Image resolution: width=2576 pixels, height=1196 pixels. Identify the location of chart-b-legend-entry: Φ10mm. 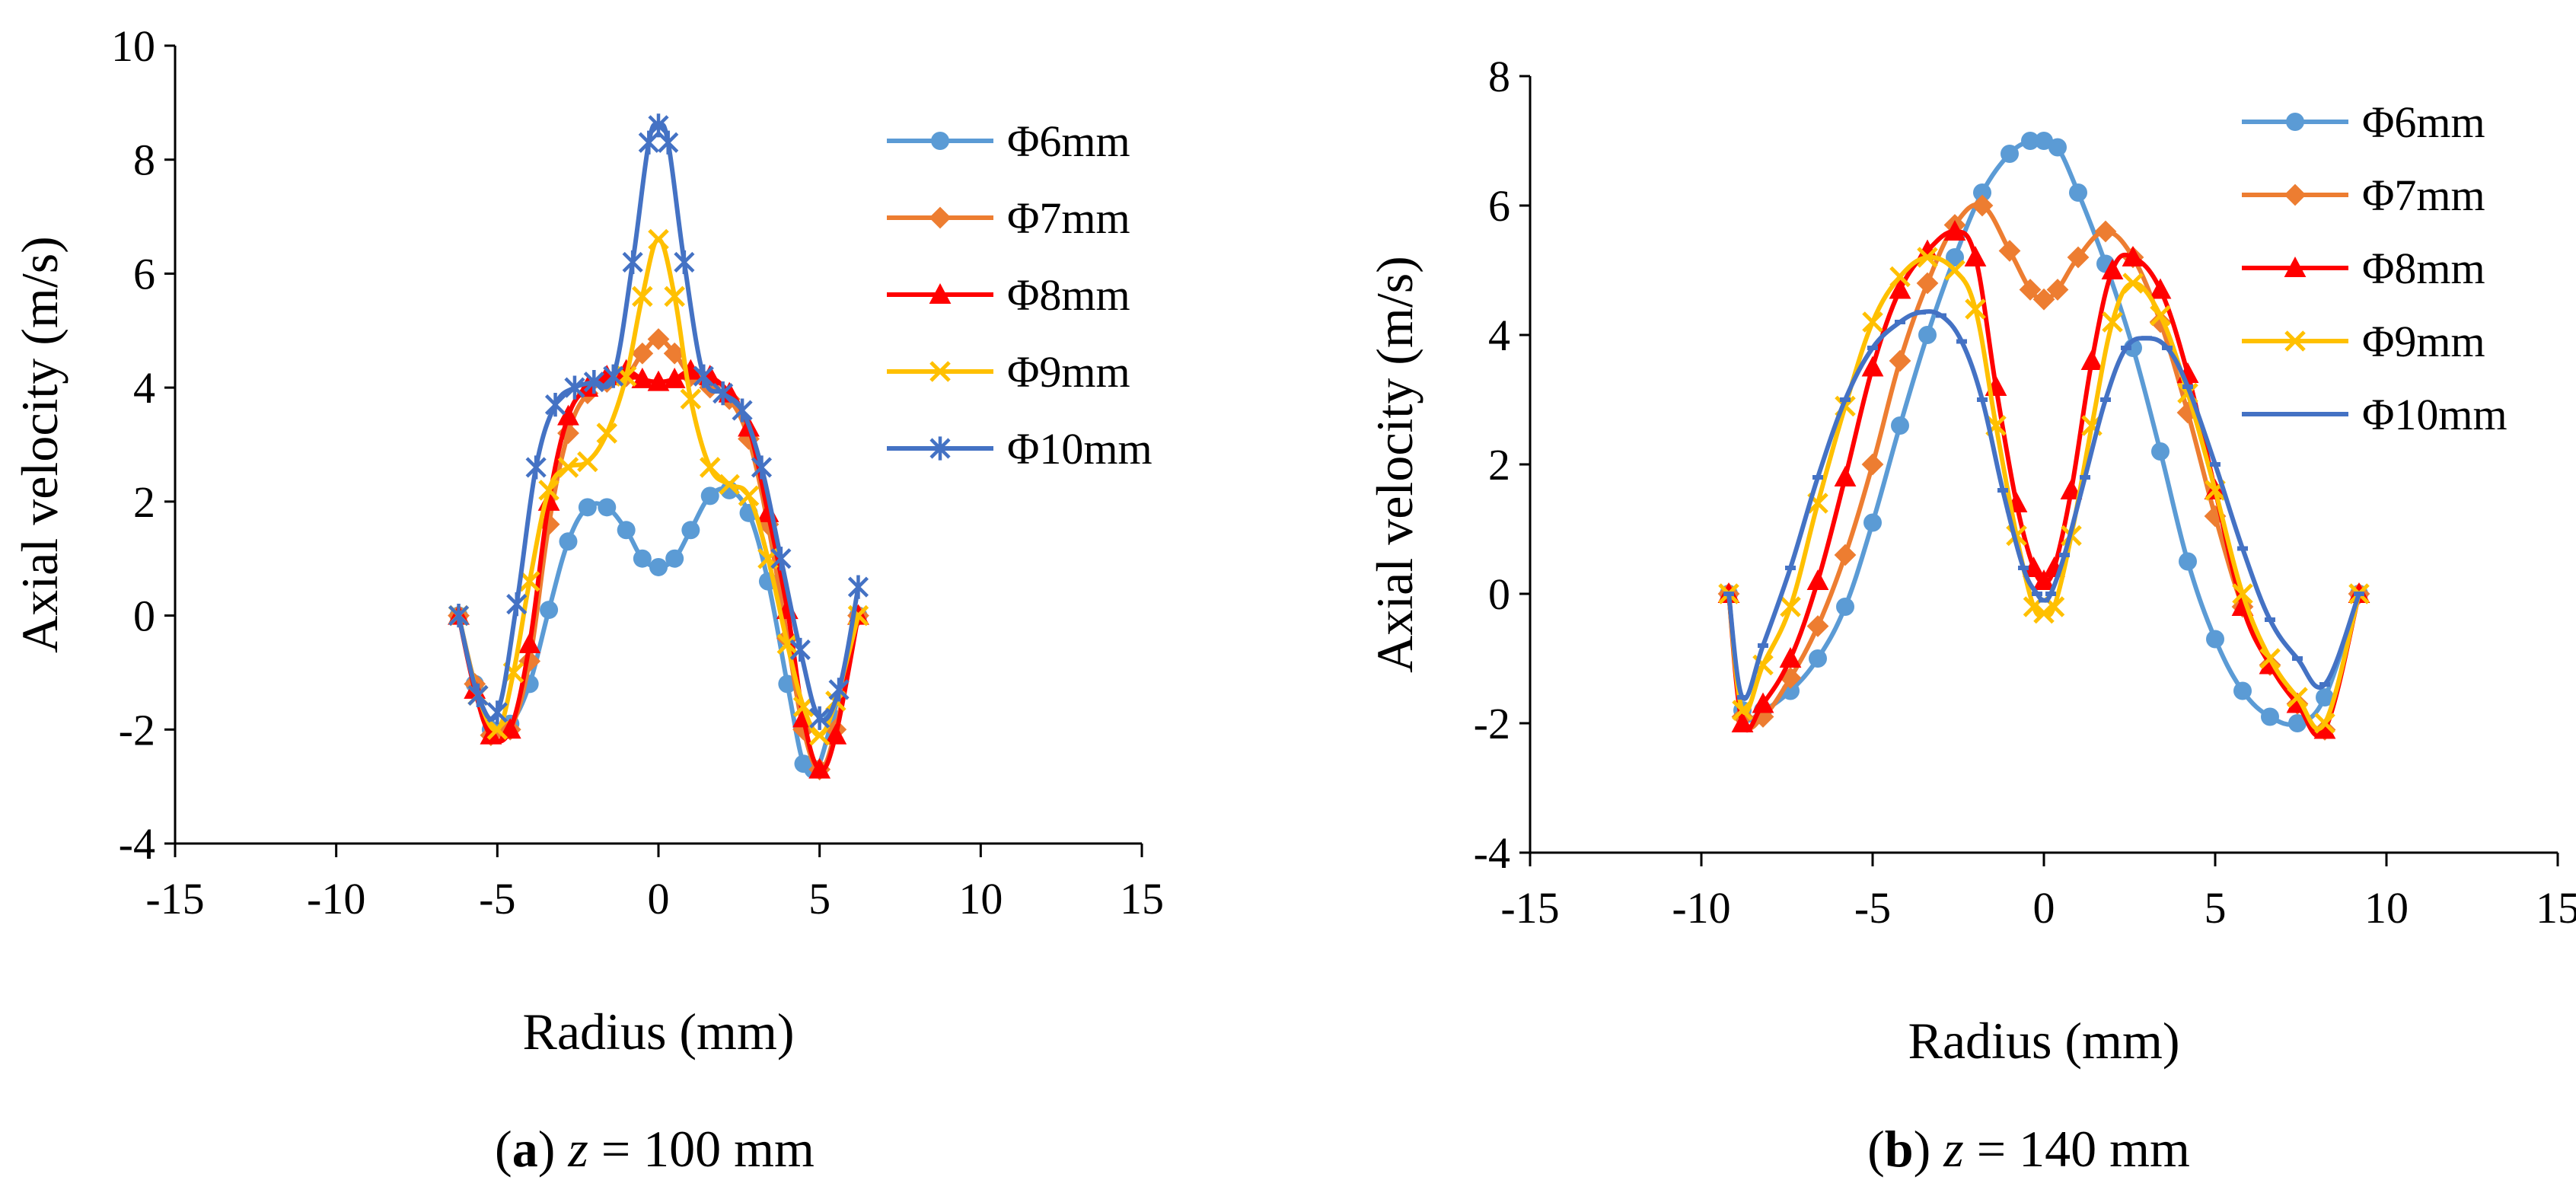
(2374, 414).